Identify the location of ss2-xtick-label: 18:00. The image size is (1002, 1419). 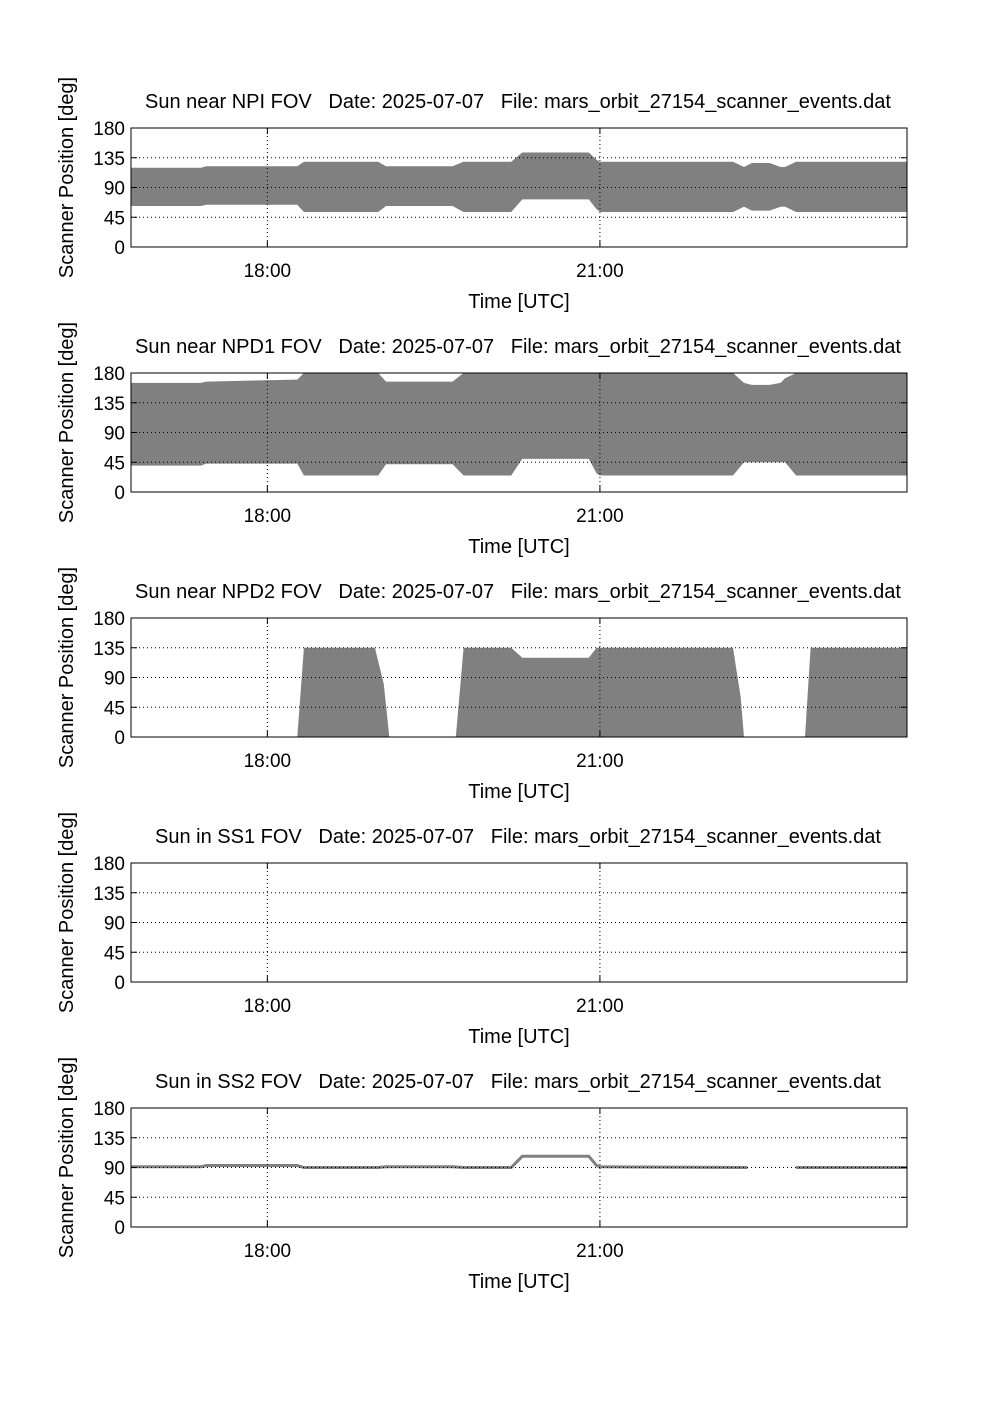
(268, 1251).